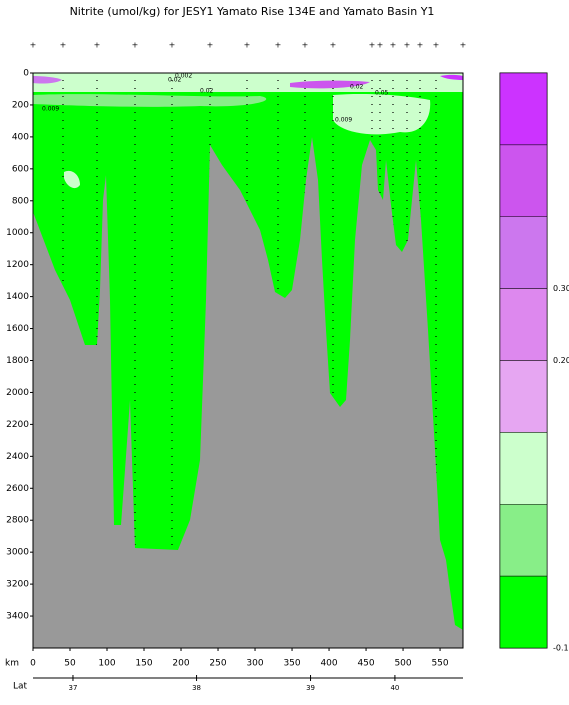  What do you see at coordinates (17, 233) in the screenshot?
I see `y-tick-label: 1000` at bounding box center [17, 233].